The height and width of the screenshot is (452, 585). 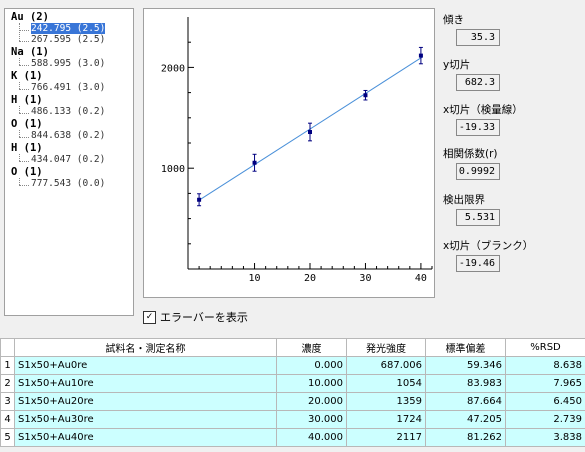 I want to click on stat-label: y切片, so click(x=457, y=65).